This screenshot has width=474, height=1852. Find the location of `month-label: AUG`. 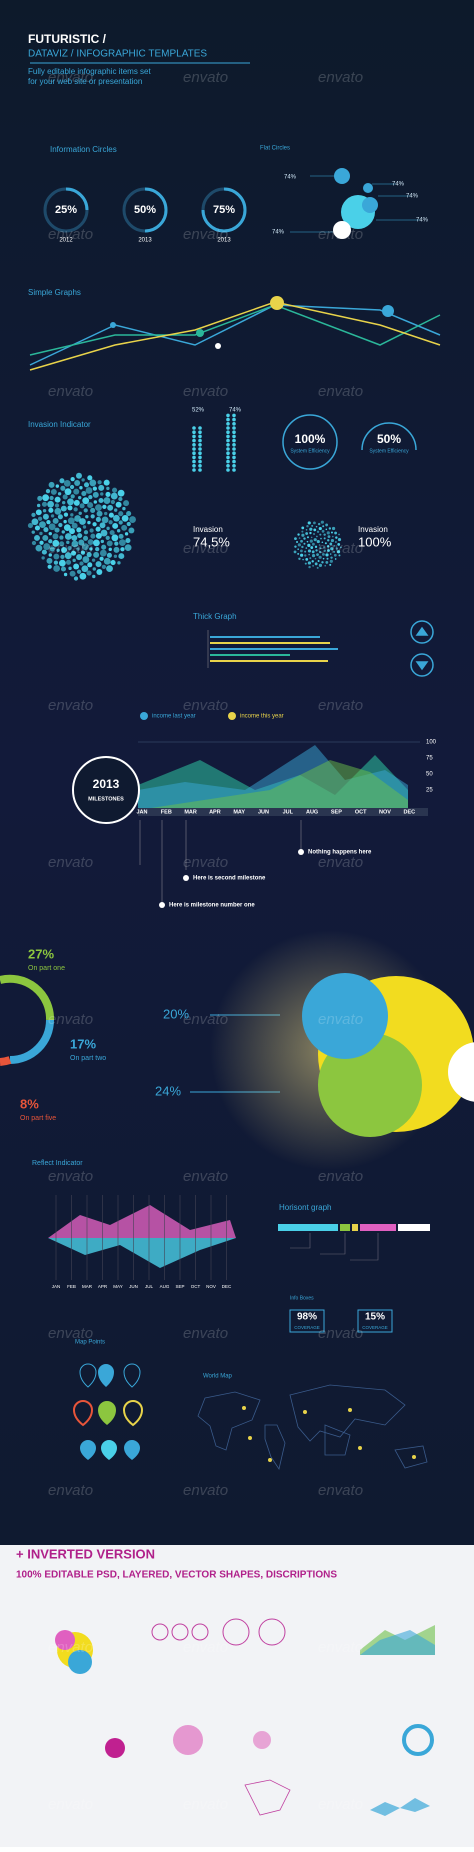

month-label: AUG is located at coordinates (312, 812).